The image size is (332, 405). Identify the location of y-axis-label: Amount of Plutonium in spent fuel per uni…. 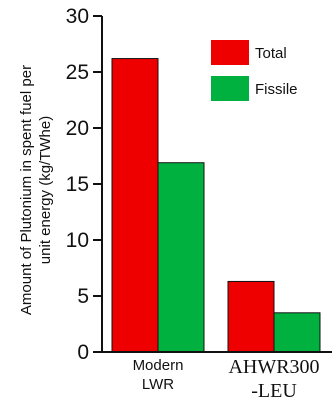
(36, 190).